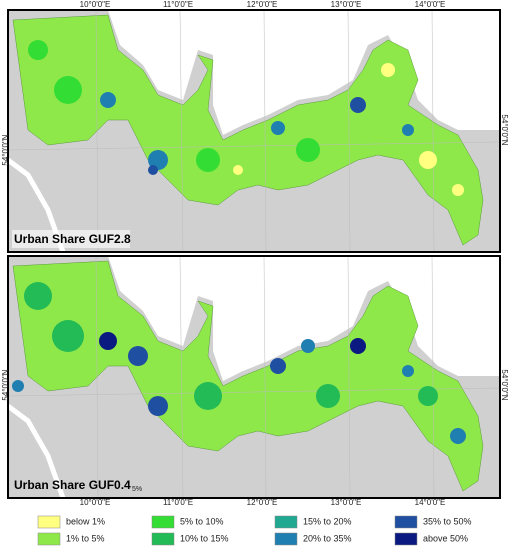 The image size is (509, 555). I want to click on legend-label: below 1%, so click(85, 521).